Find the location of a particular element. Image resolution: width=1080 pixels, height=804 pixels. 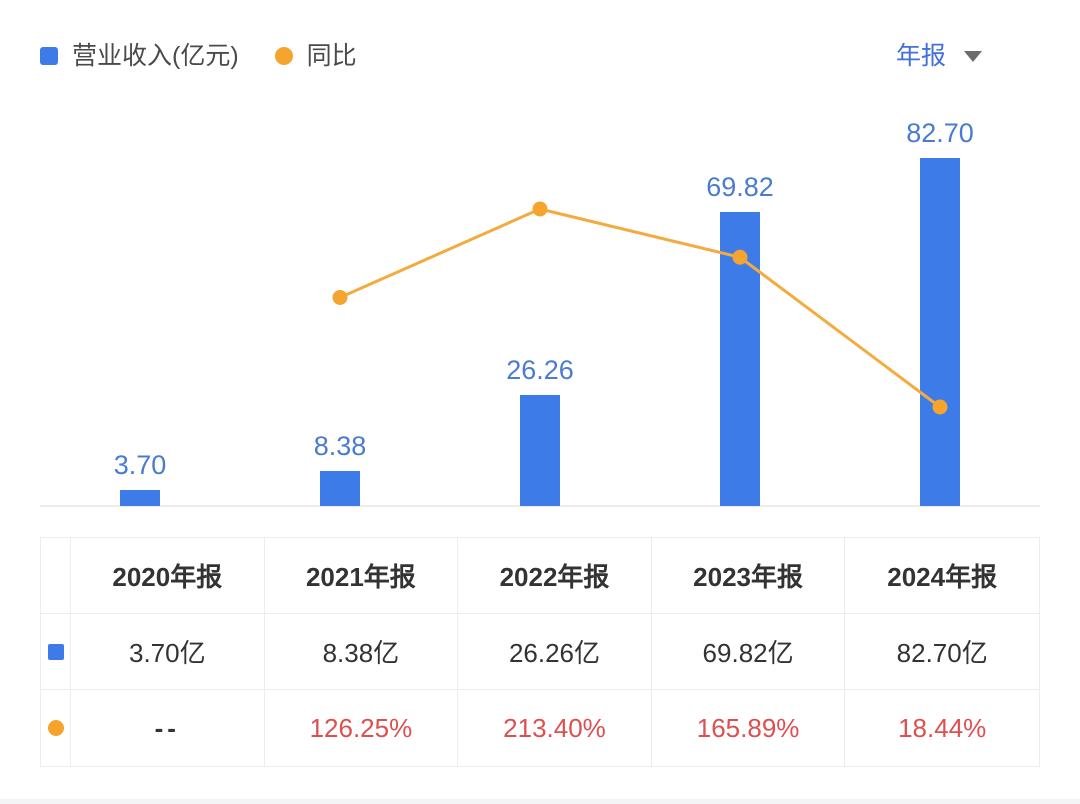

table-cell-营业收入(亿元)-2022年报: 26.26亿 is located at coordinates (555, 652).